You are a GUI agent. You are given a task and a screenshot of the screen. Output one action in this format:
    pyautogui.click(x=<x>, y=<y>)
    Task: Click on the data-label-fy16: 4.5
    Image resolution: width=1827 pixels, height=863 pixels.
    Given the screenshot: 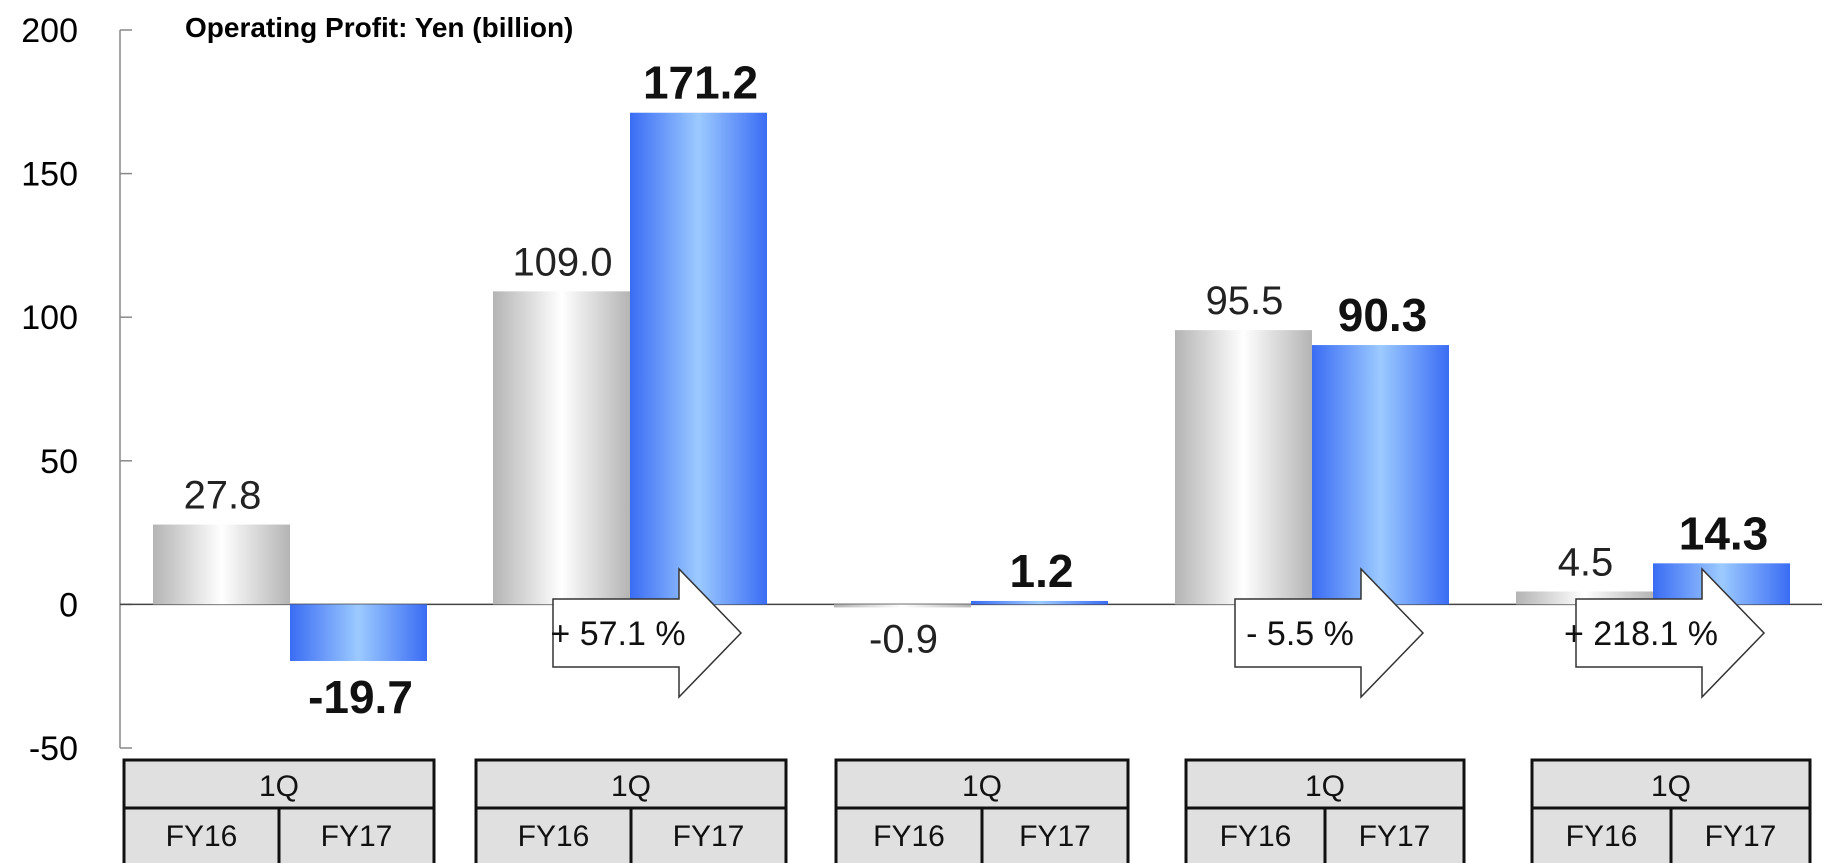 What is the action you would take?
    pyautogui.click(x=1586, y=562)
    